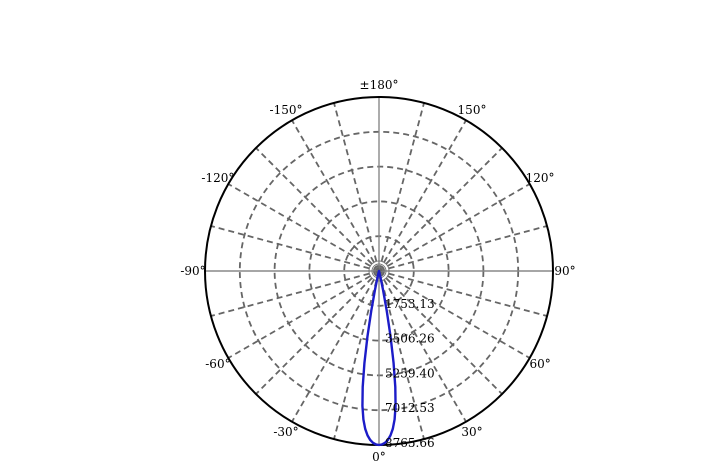 Image resolution: width=714 pixels, height=474 pixels. I want to click on angle-label: -30°, so click(285, 432).